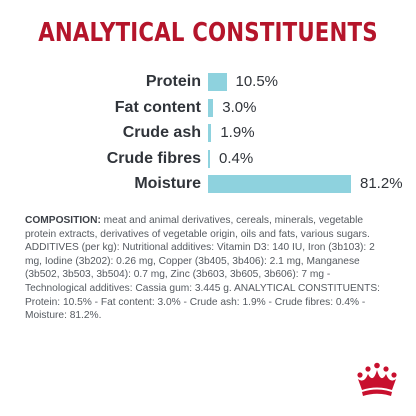  Describe the element at coordinates (257, 81) in the screenshot. I see `constituent-value: 10.5%` at that location.